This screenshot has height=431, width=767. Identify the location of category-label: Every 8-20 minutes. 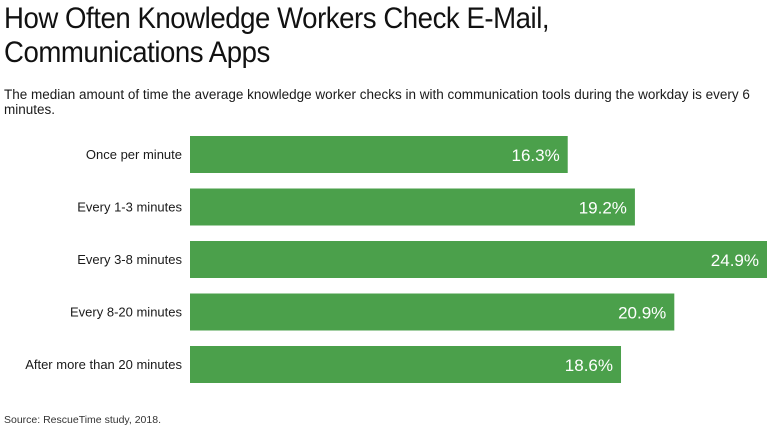
(126, 312).